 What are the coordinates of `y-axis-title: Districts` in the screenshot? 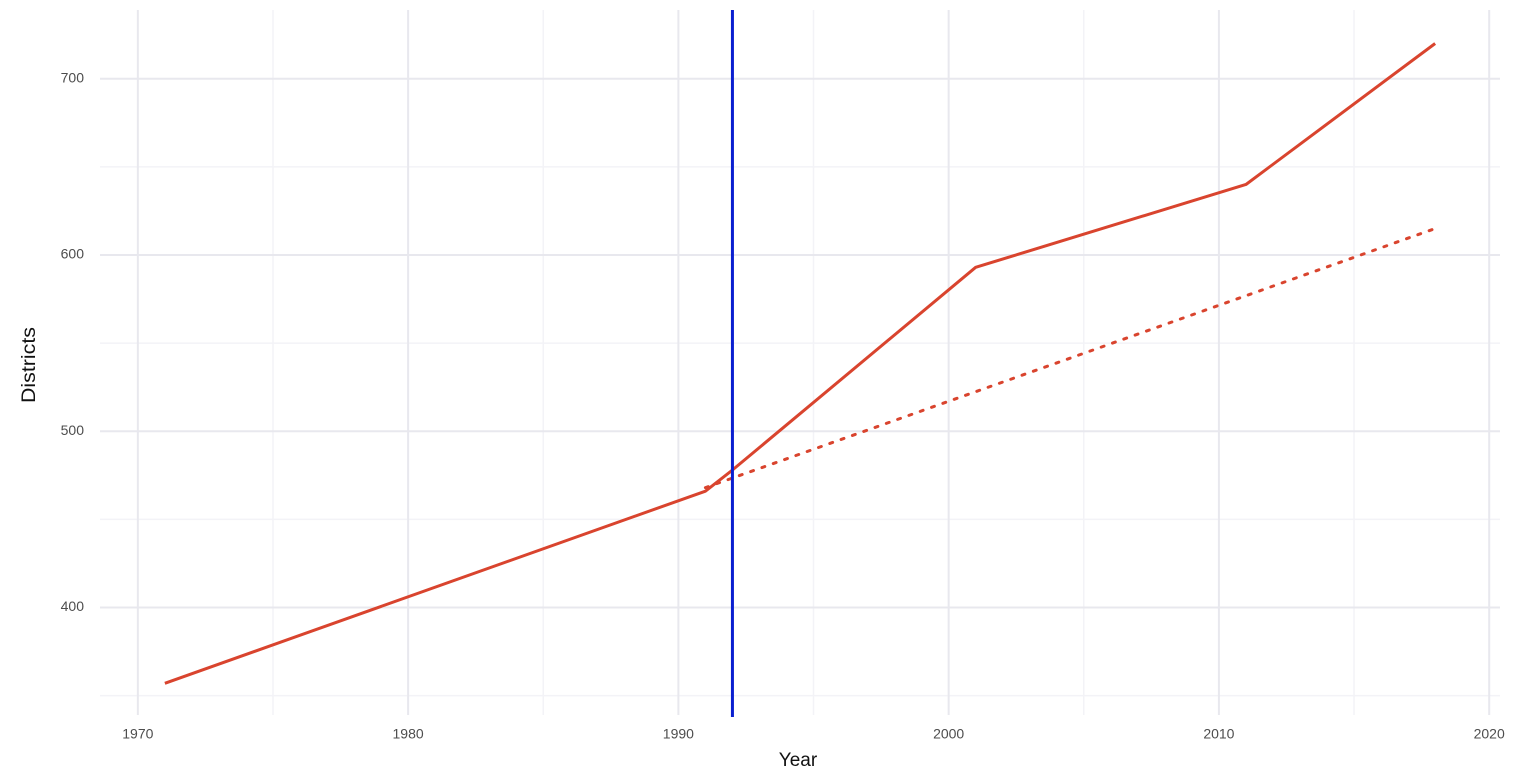 It's located at (29, 365).